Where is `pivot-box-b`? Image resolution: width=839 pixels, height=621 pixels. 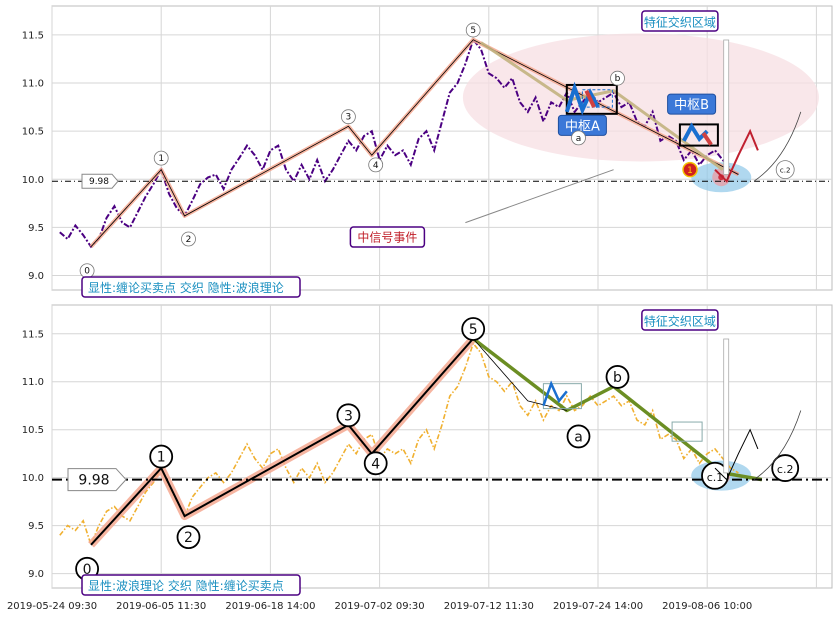
pivot-box-b is located at coordinates (698, 135).